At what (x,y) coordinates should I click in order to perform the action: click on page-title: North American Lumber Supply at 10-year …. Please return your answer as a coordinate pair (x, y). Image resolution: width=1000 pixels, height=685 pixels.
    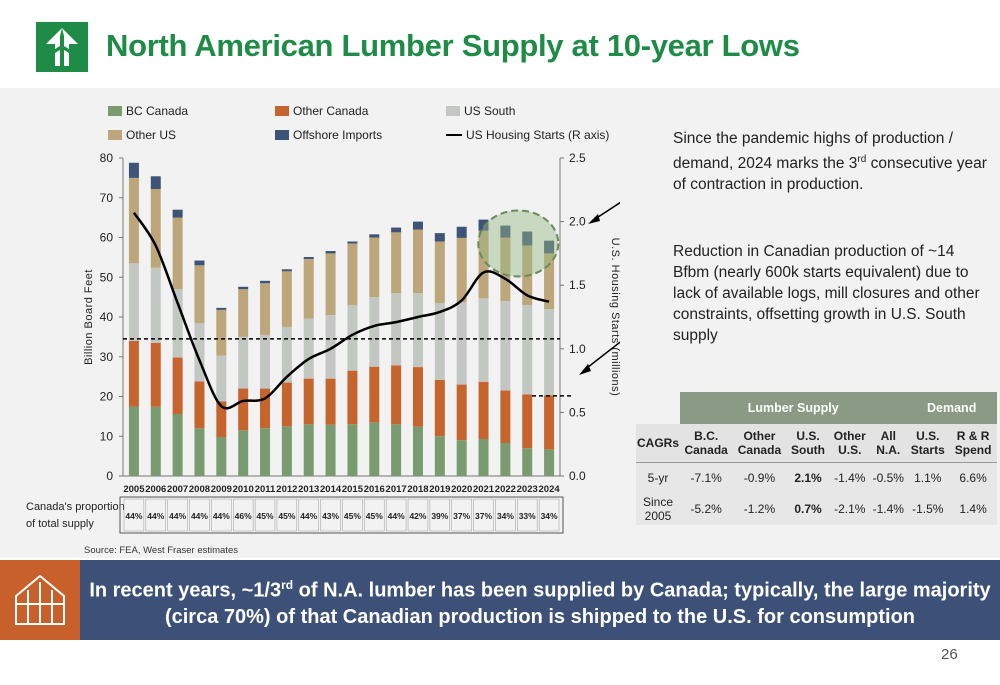
    Looking at the image, I should click on (453, 45).